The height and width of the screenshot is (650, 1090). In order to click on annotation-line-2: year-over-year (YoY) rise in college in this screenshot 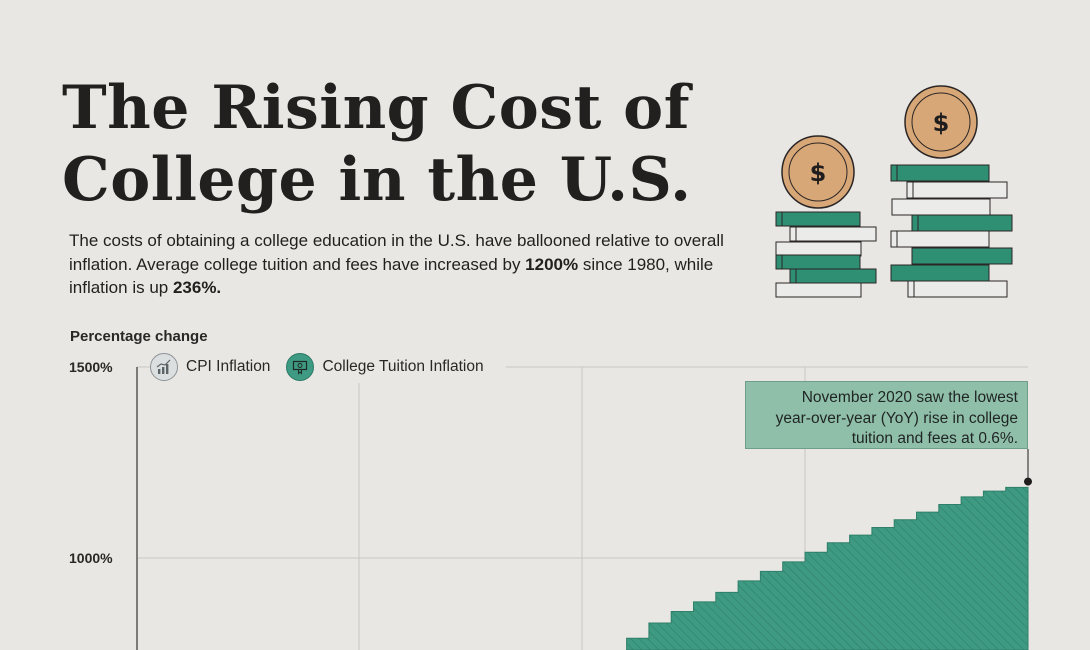, I will do `click(896, 418)`.